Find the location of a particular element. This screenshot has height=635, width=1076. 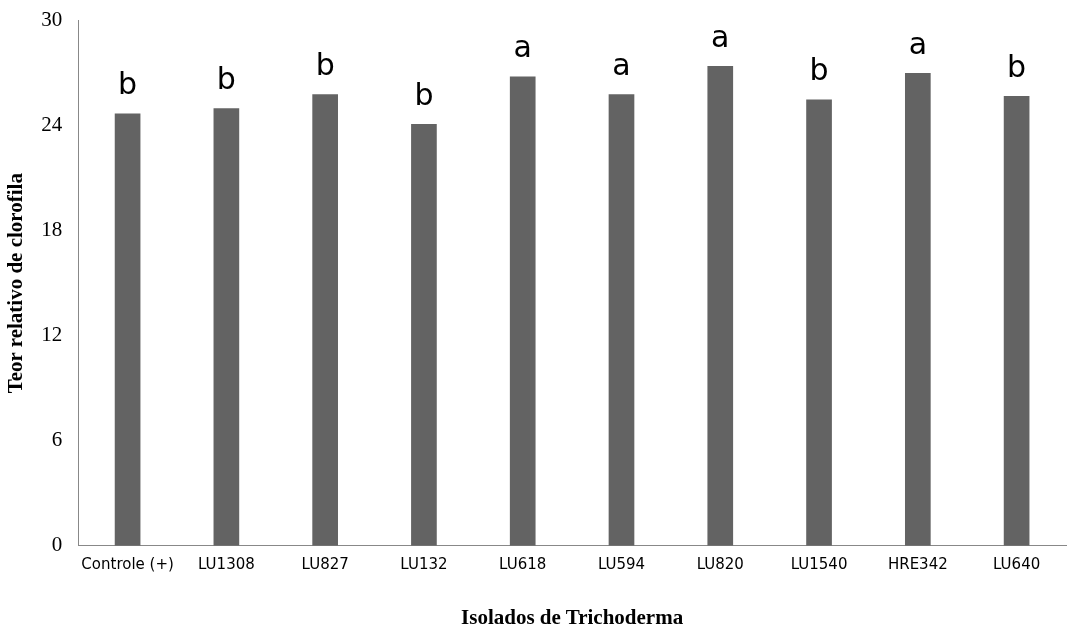

x-tick-label: LU1540 is located at coordinates (819, 563).